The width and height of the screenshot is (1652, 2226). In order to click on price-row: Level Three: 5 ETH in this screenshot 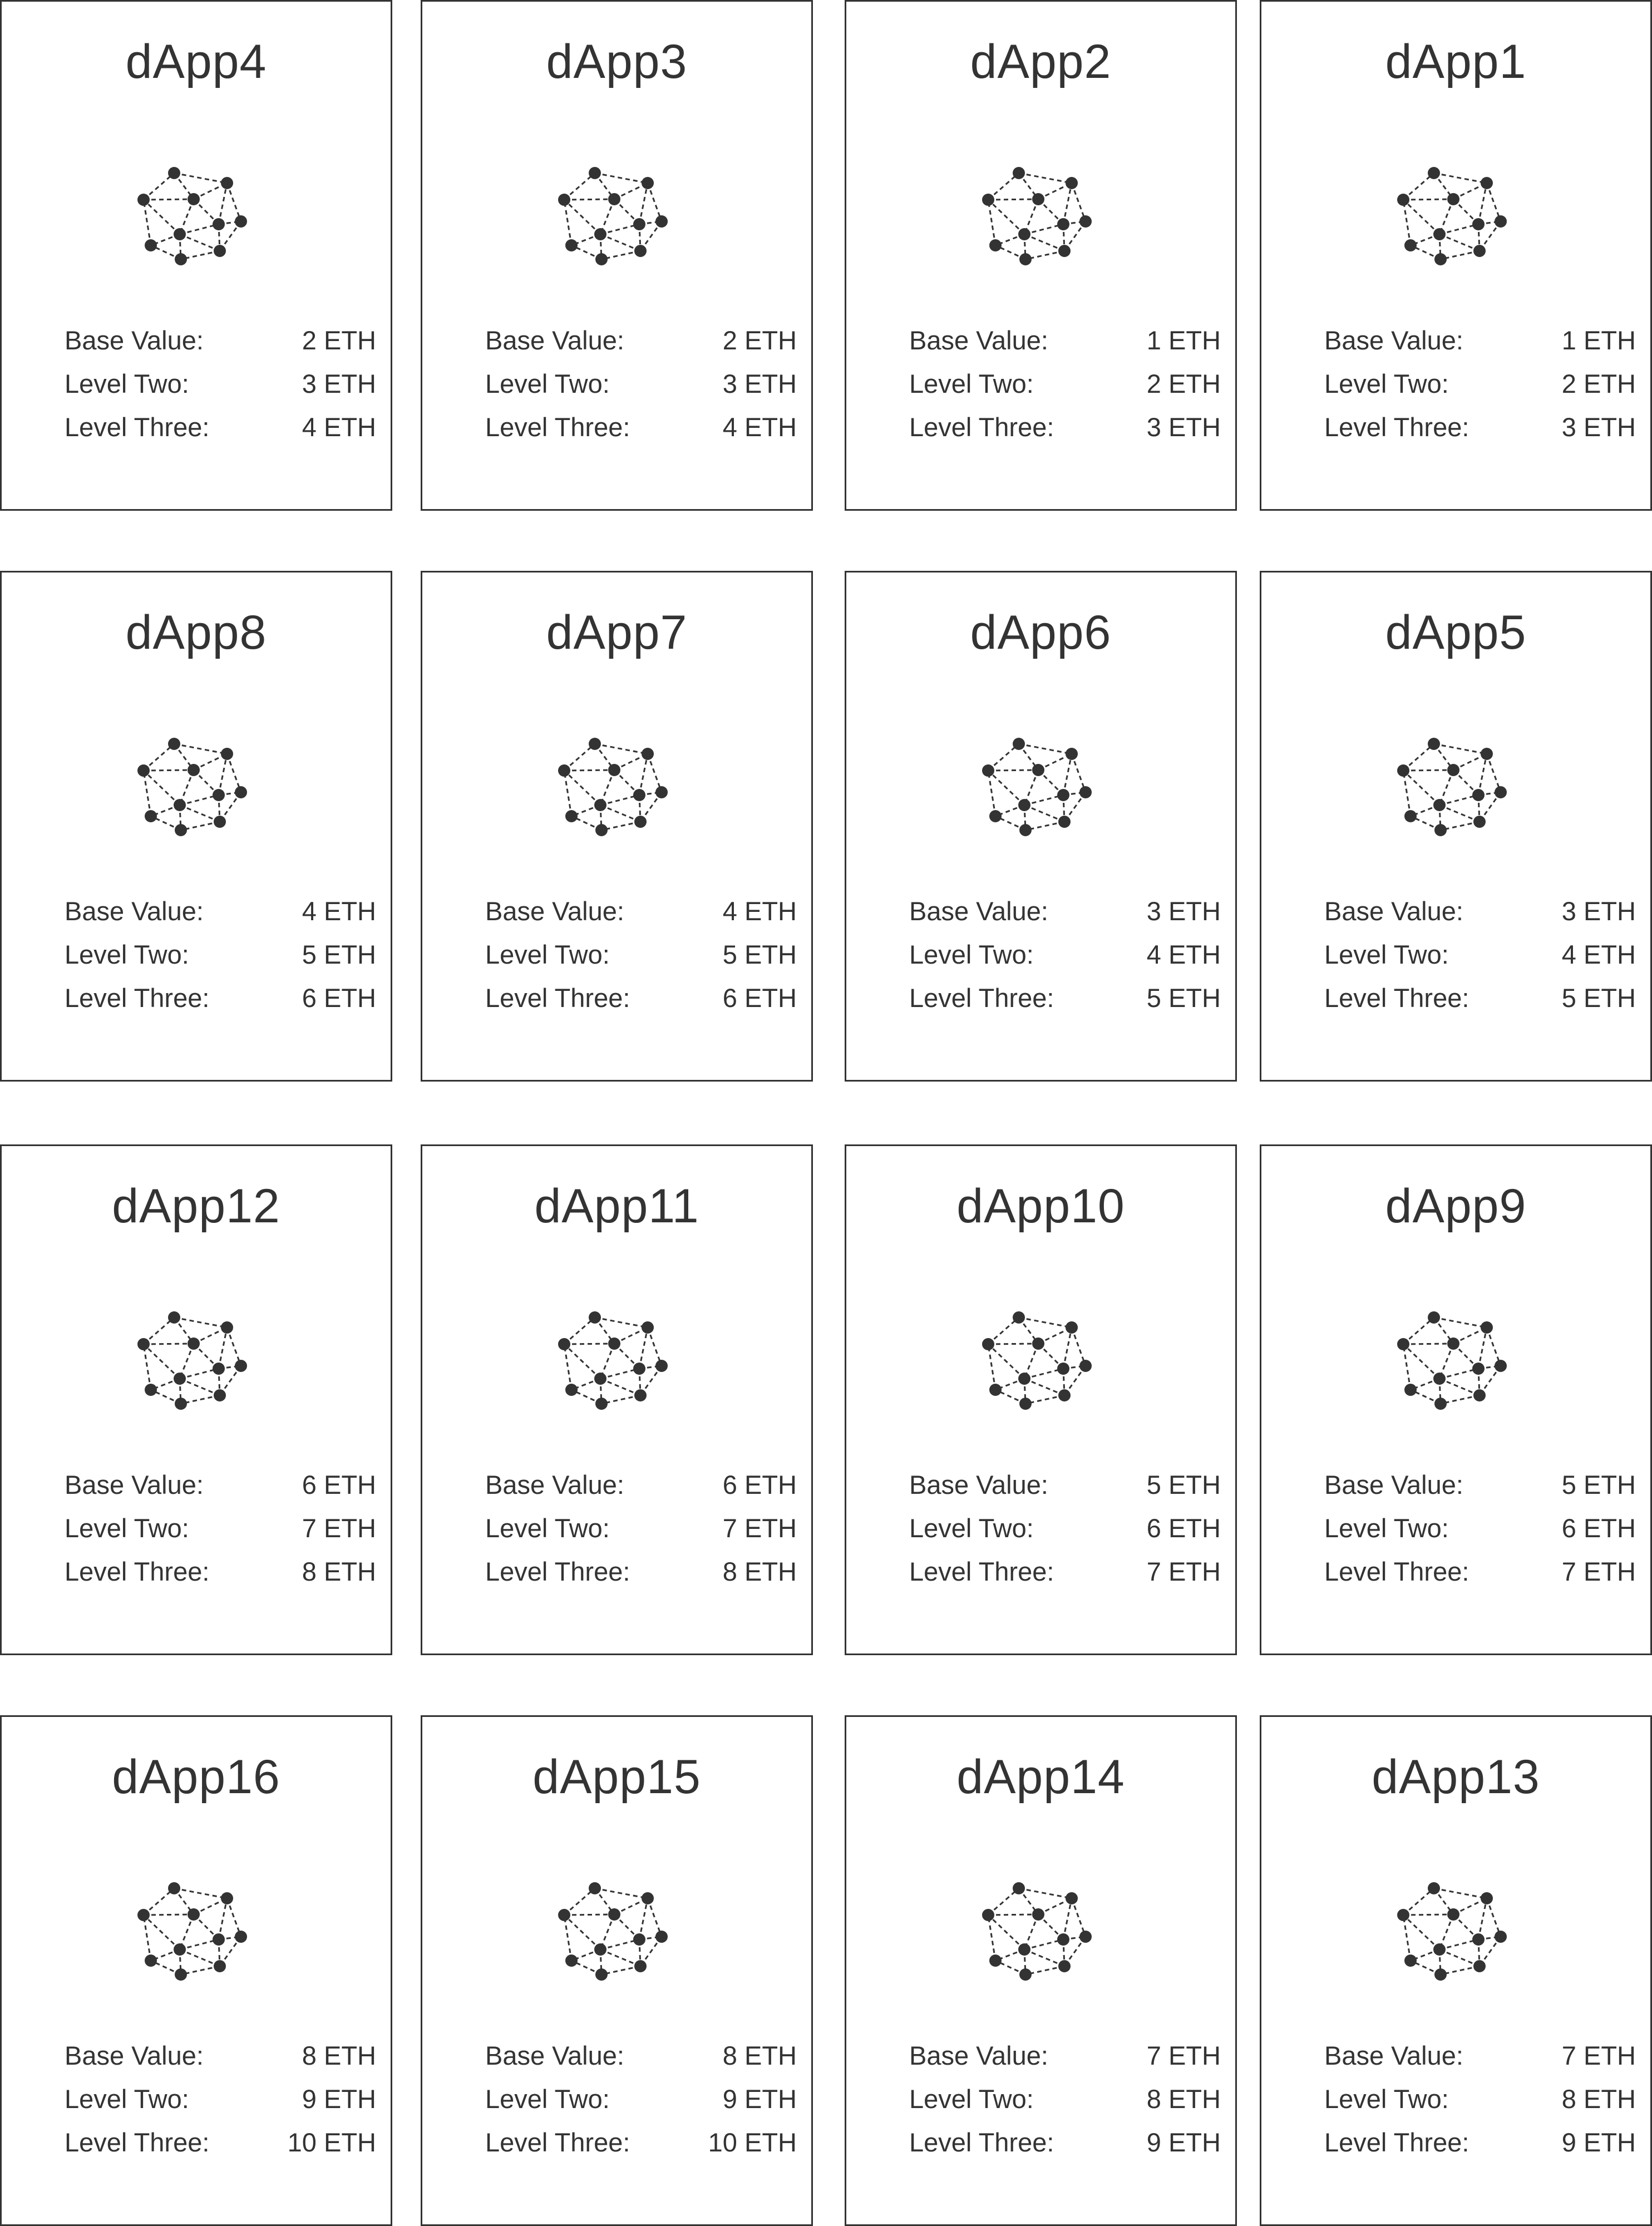, I will do `click(1065, 998)`.